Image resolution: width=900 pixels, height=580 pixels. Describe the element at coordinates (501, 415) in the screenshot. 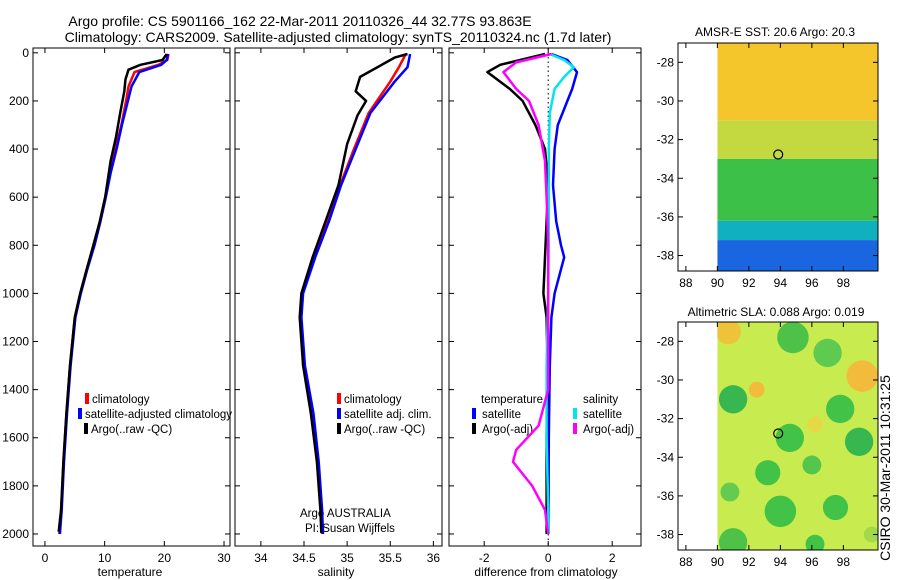

I see `legend-diff-temp-satellite: satellite` at that location.